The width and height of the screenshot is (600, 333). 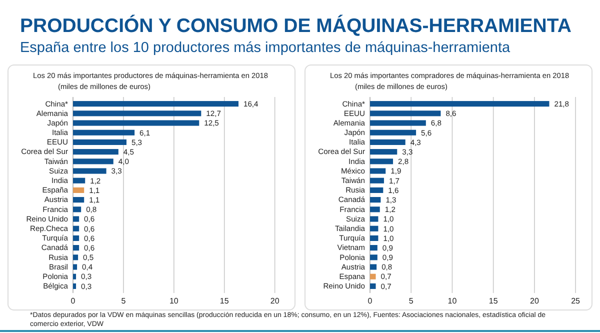 What do you see at coordinates (265, 48) in the screenshot?
I see `text: España entre los 10 productores más importantes de máquinas-herramienta` at bounding box center [265, 48].